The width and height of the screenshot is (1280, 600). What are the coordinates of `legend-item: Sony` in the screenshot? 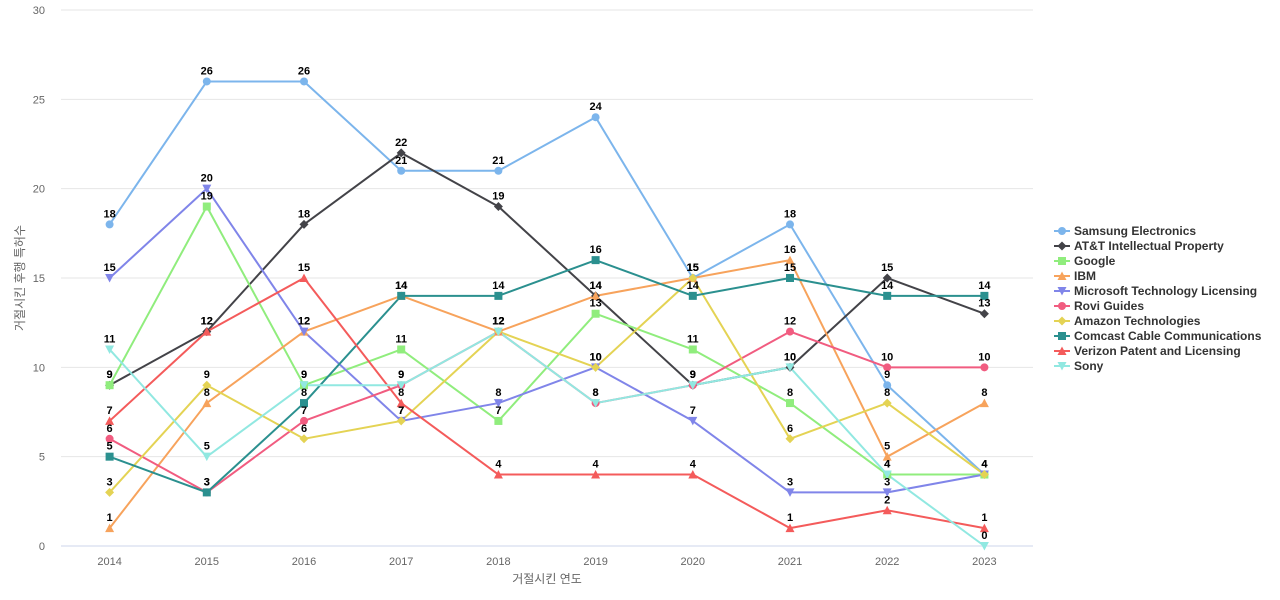 It's located at (1079, 366).